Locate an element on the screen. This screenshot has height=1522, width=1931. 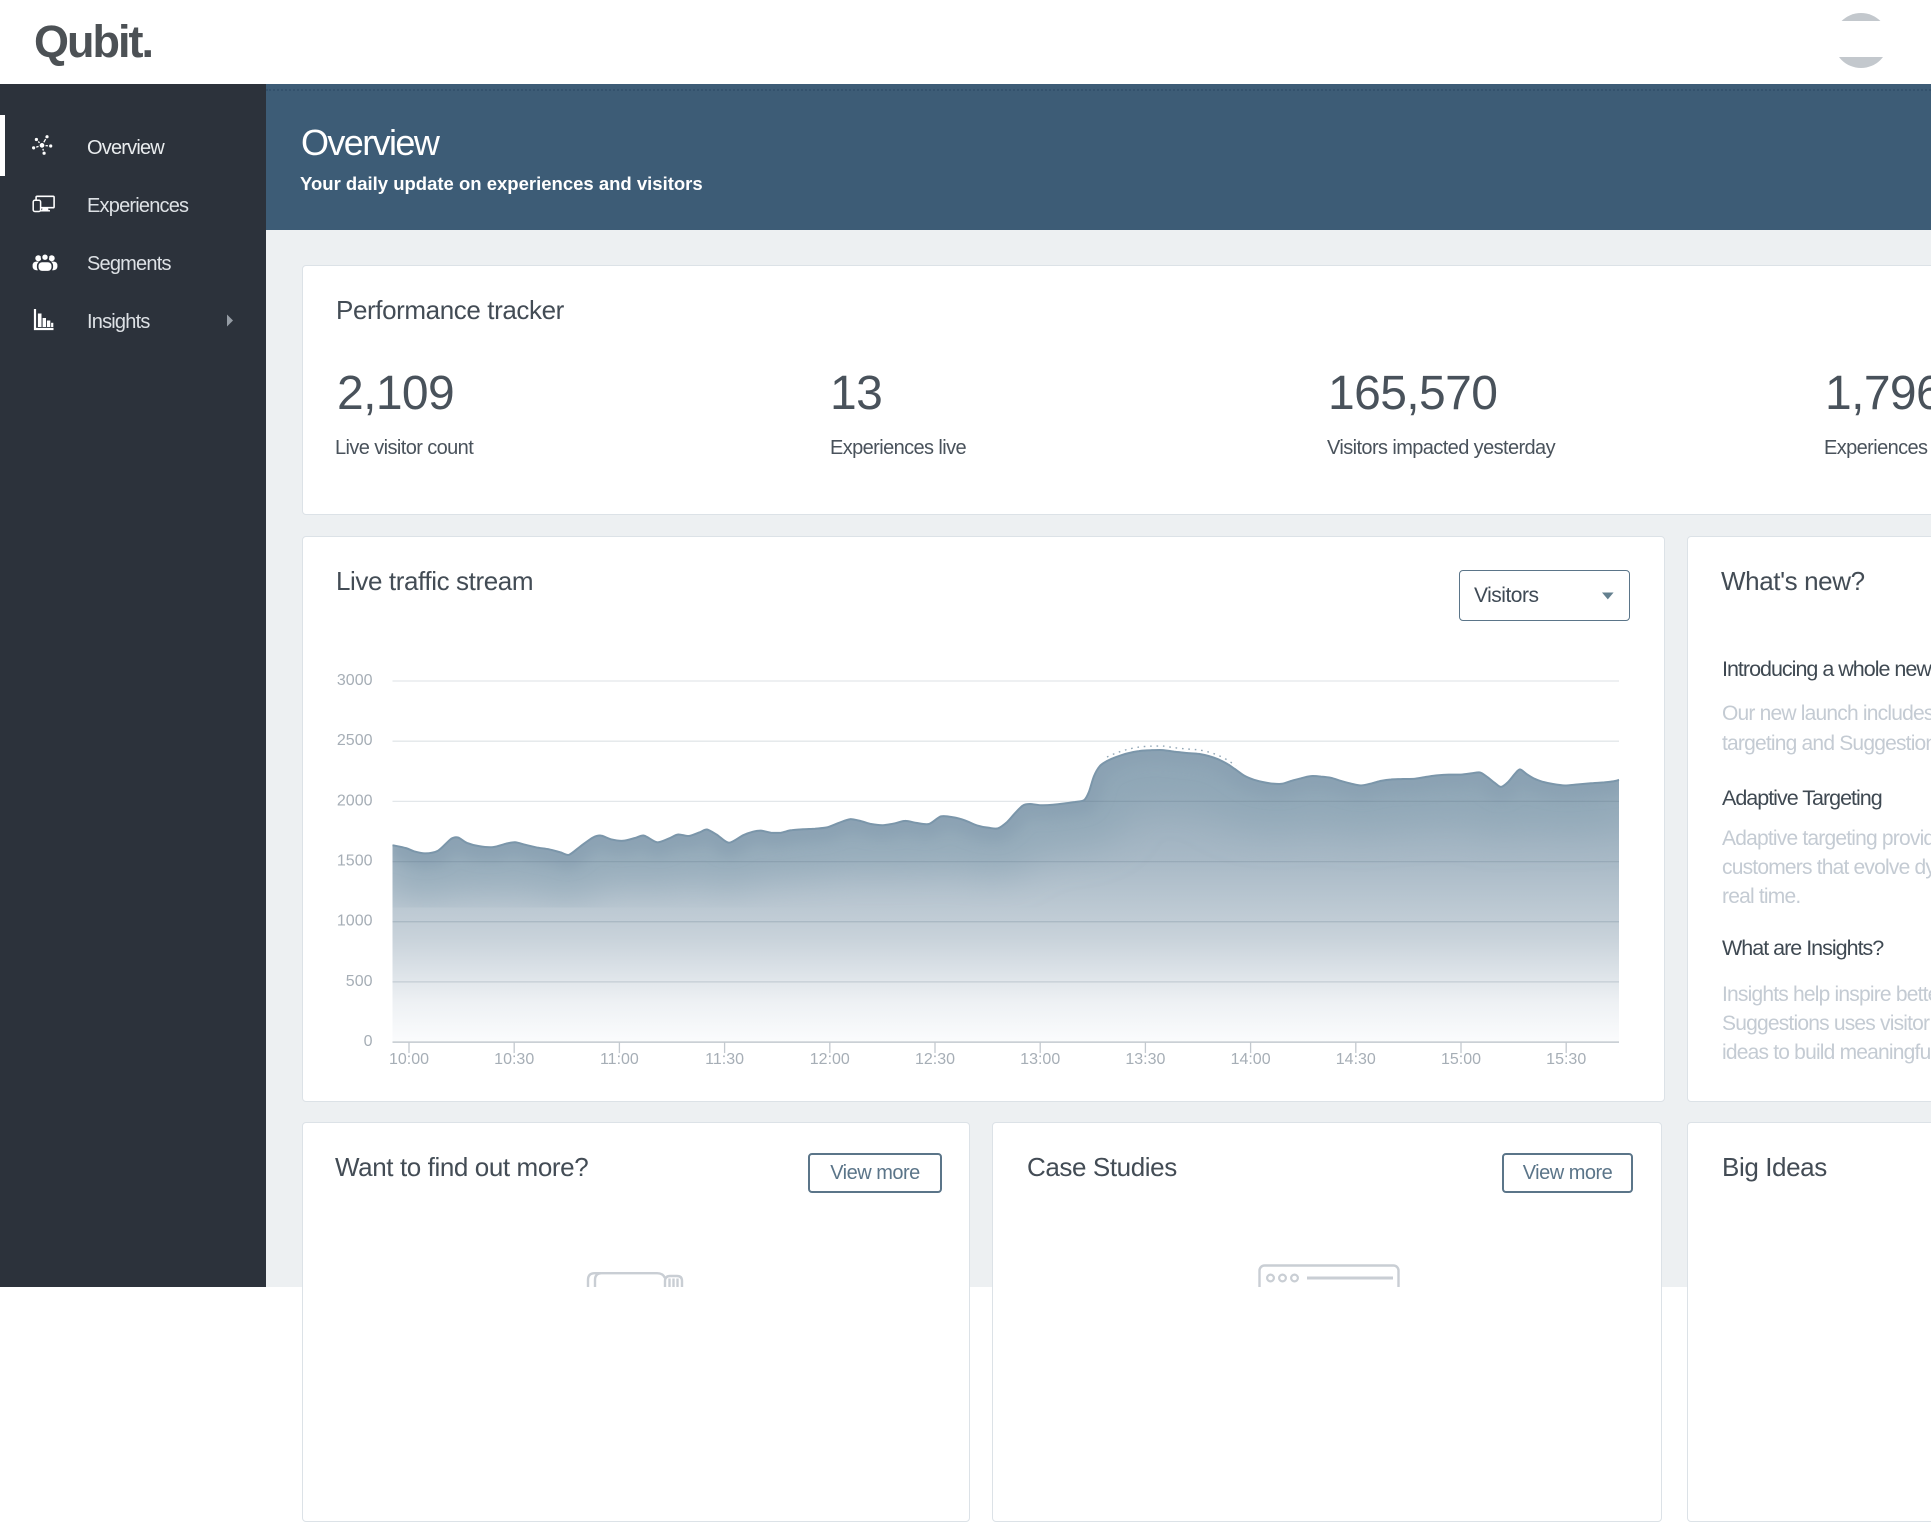
svg-text: 10:00 is located at coordinates (409, 1059).